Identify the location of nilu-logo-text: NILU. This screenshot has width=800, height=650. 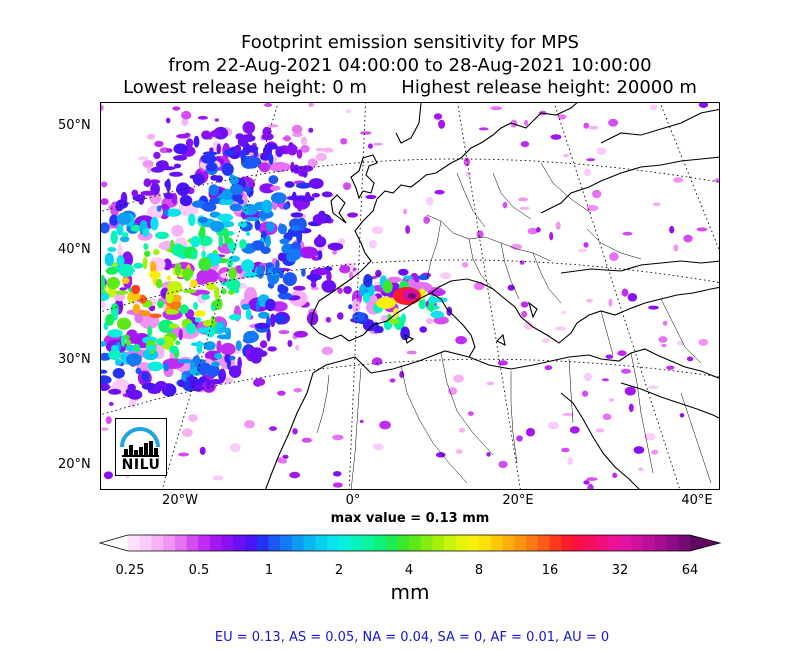
(141, 465).